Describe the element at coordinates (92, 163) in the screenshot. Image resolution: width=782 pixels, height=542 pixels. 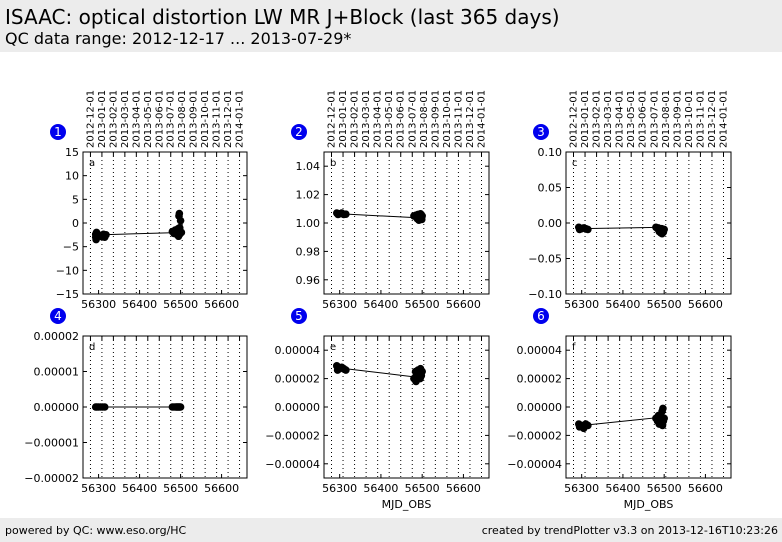
I see `chart-1-panel-letter: a` at that location.